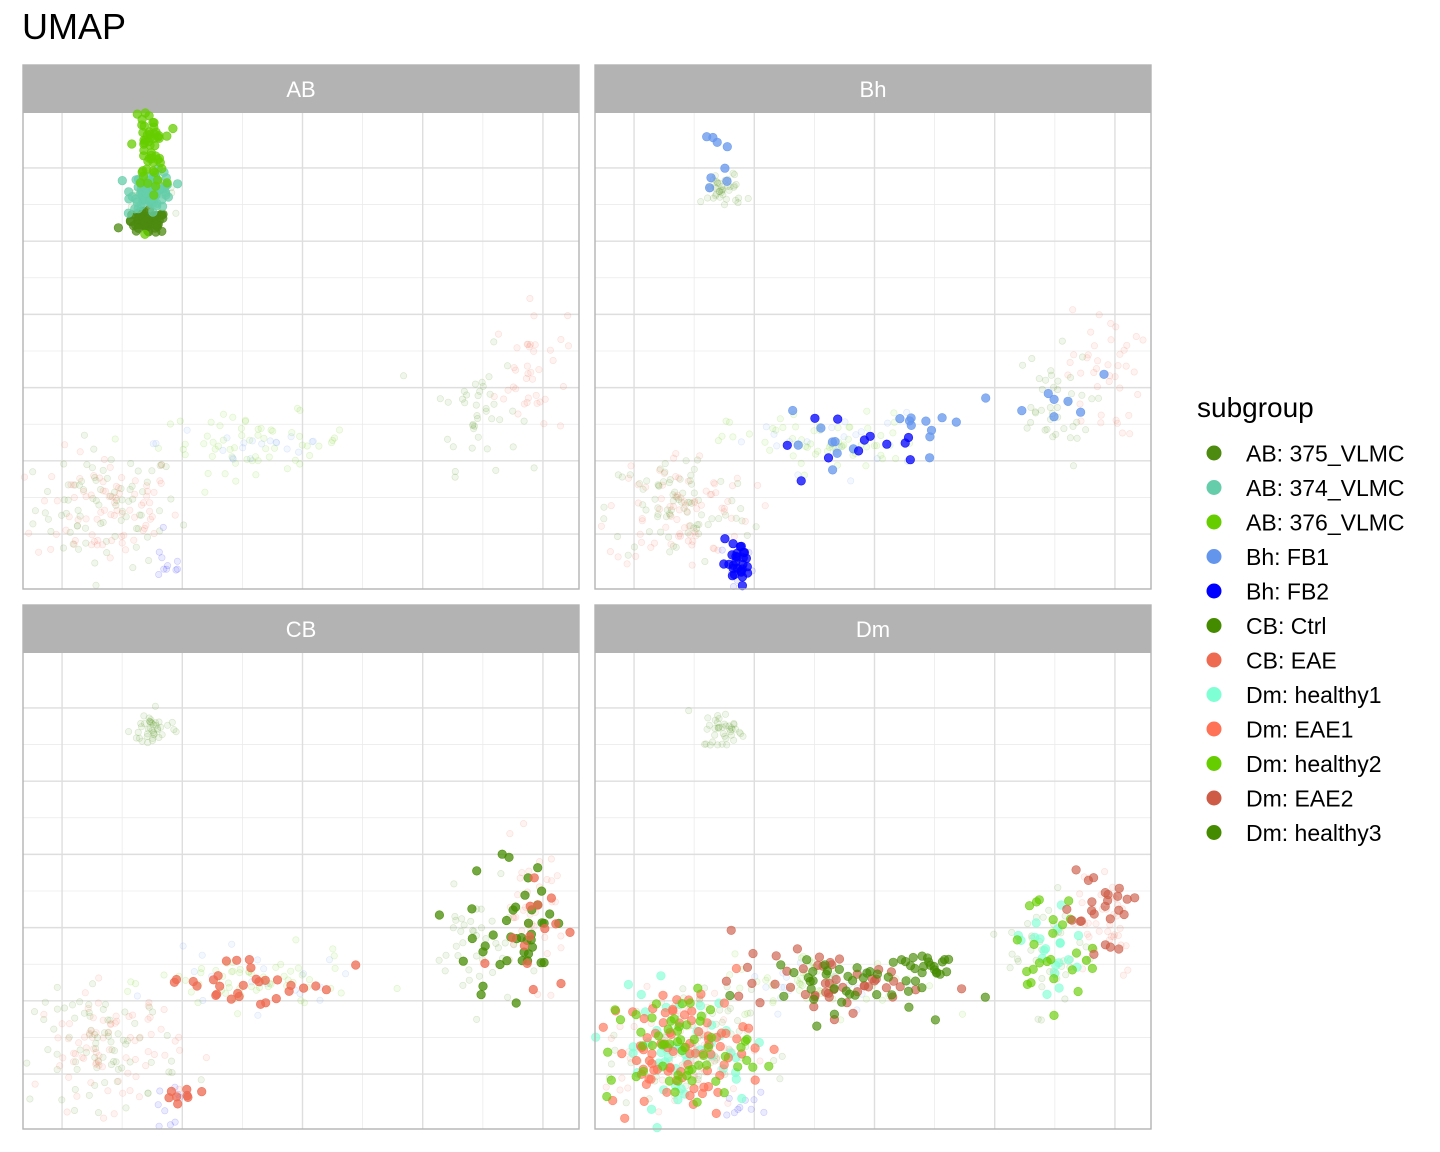 The image size is (1440, 1152). I want to click on legend-label: CB: EAE, so click(1291, 661).